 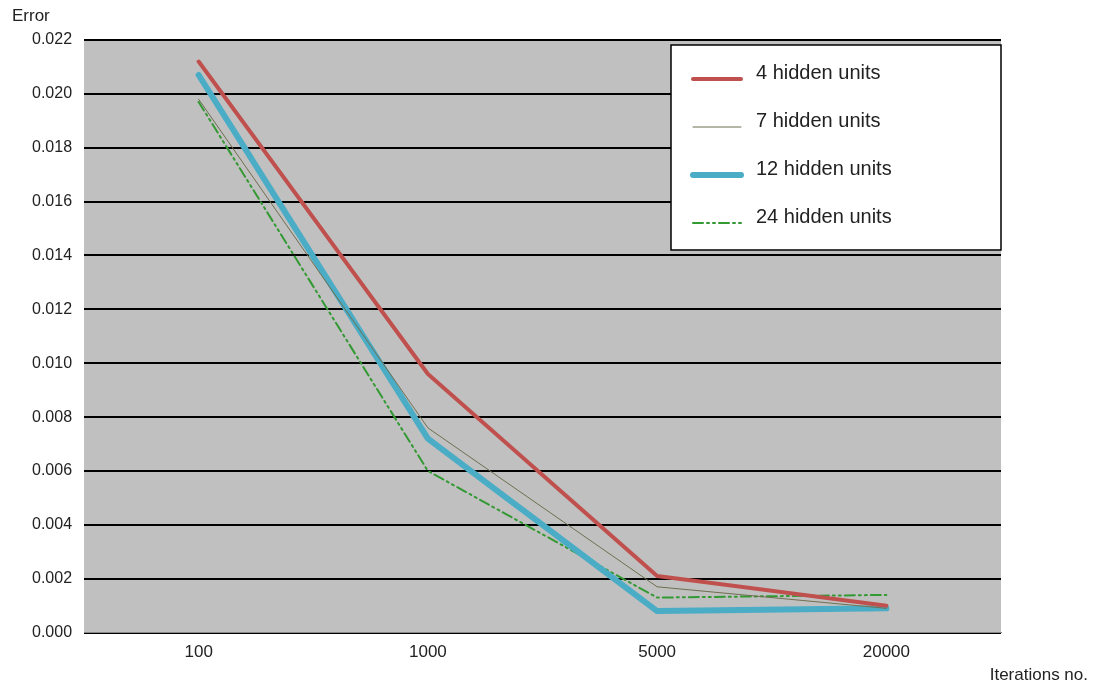 I want to click on y-tick-label: 0.002, so click(x=52, y=578).